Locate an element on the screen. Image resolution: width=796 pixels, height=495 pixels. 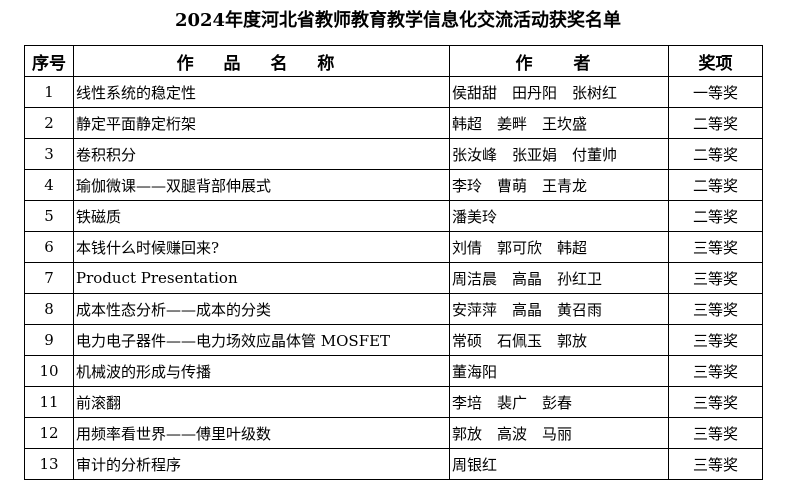
work-title: 静定平面静定桁架 is located at coordinates (261, 123).